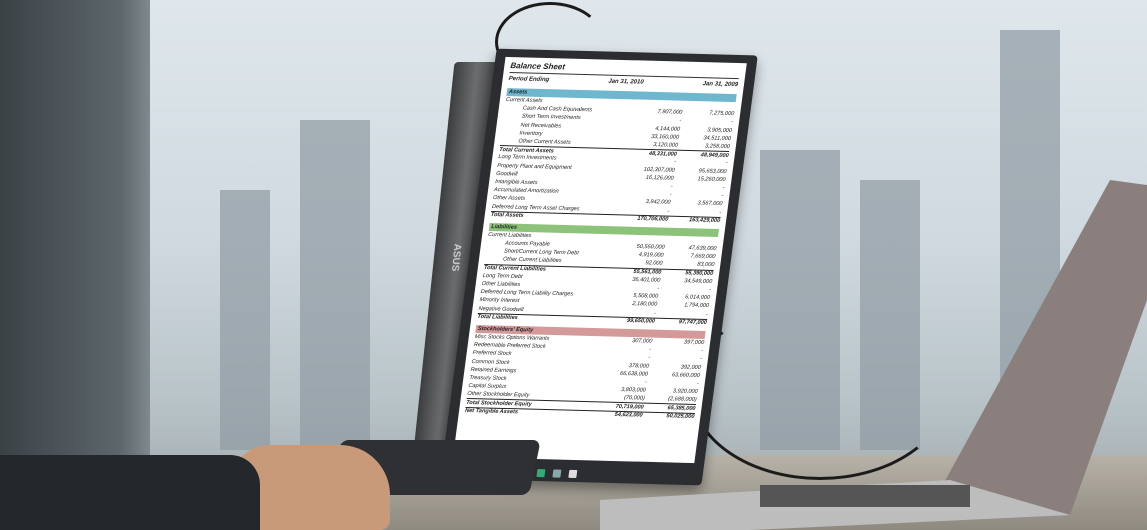 The width and height of the screenshot is (1147, 530). What do you see at coordinates (455, 257) in the screenshot?
I see `asus-logo: ASUS` at bounding box center [455, 257].